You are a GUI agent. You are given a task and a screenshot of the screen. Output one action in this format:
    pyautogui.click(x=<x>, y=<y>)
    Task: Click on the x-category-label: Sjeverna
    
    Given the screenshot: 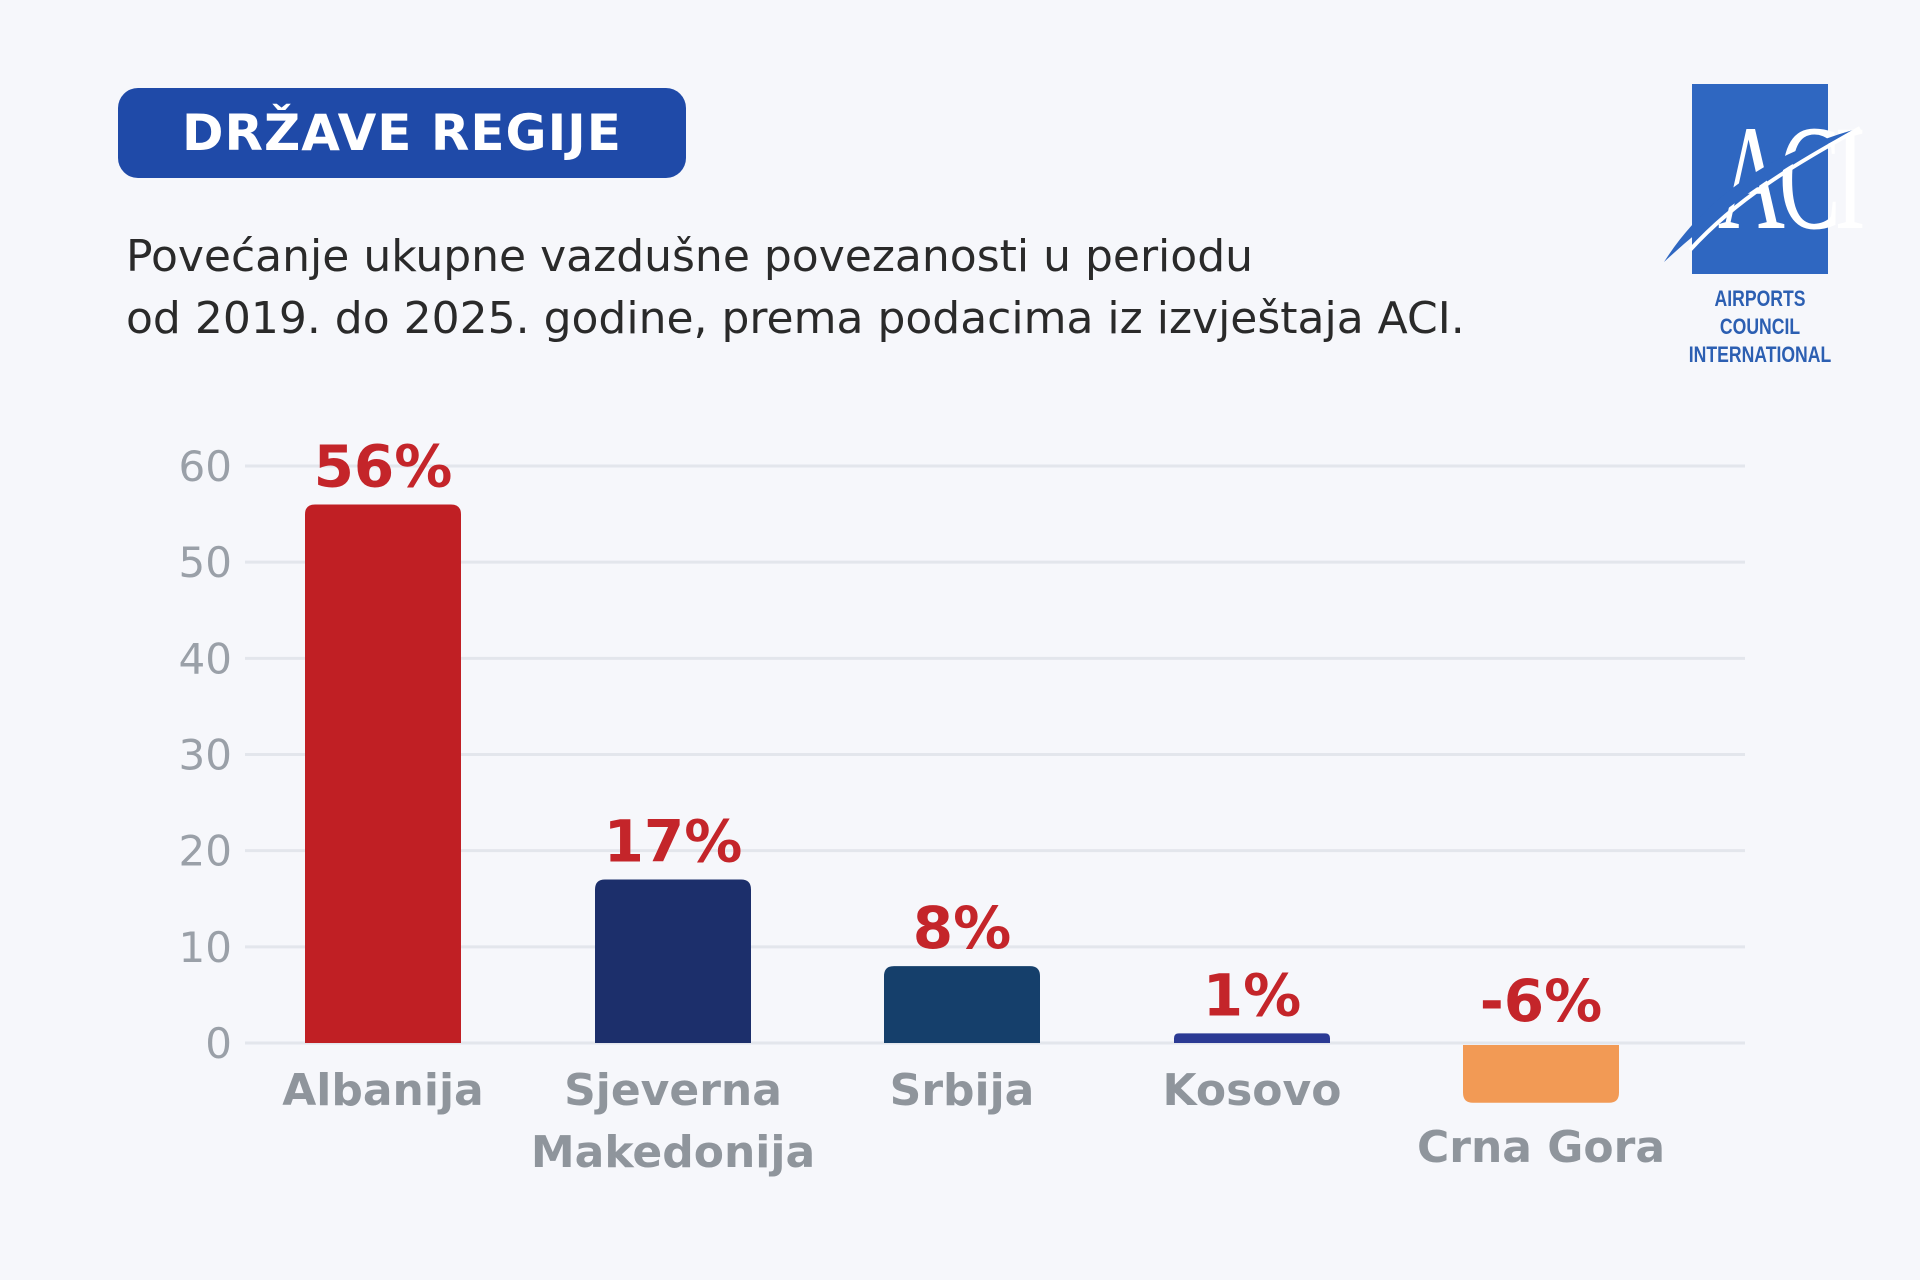 What is the action you would take?
    pyautogui.click(x=673, y=1090)
    